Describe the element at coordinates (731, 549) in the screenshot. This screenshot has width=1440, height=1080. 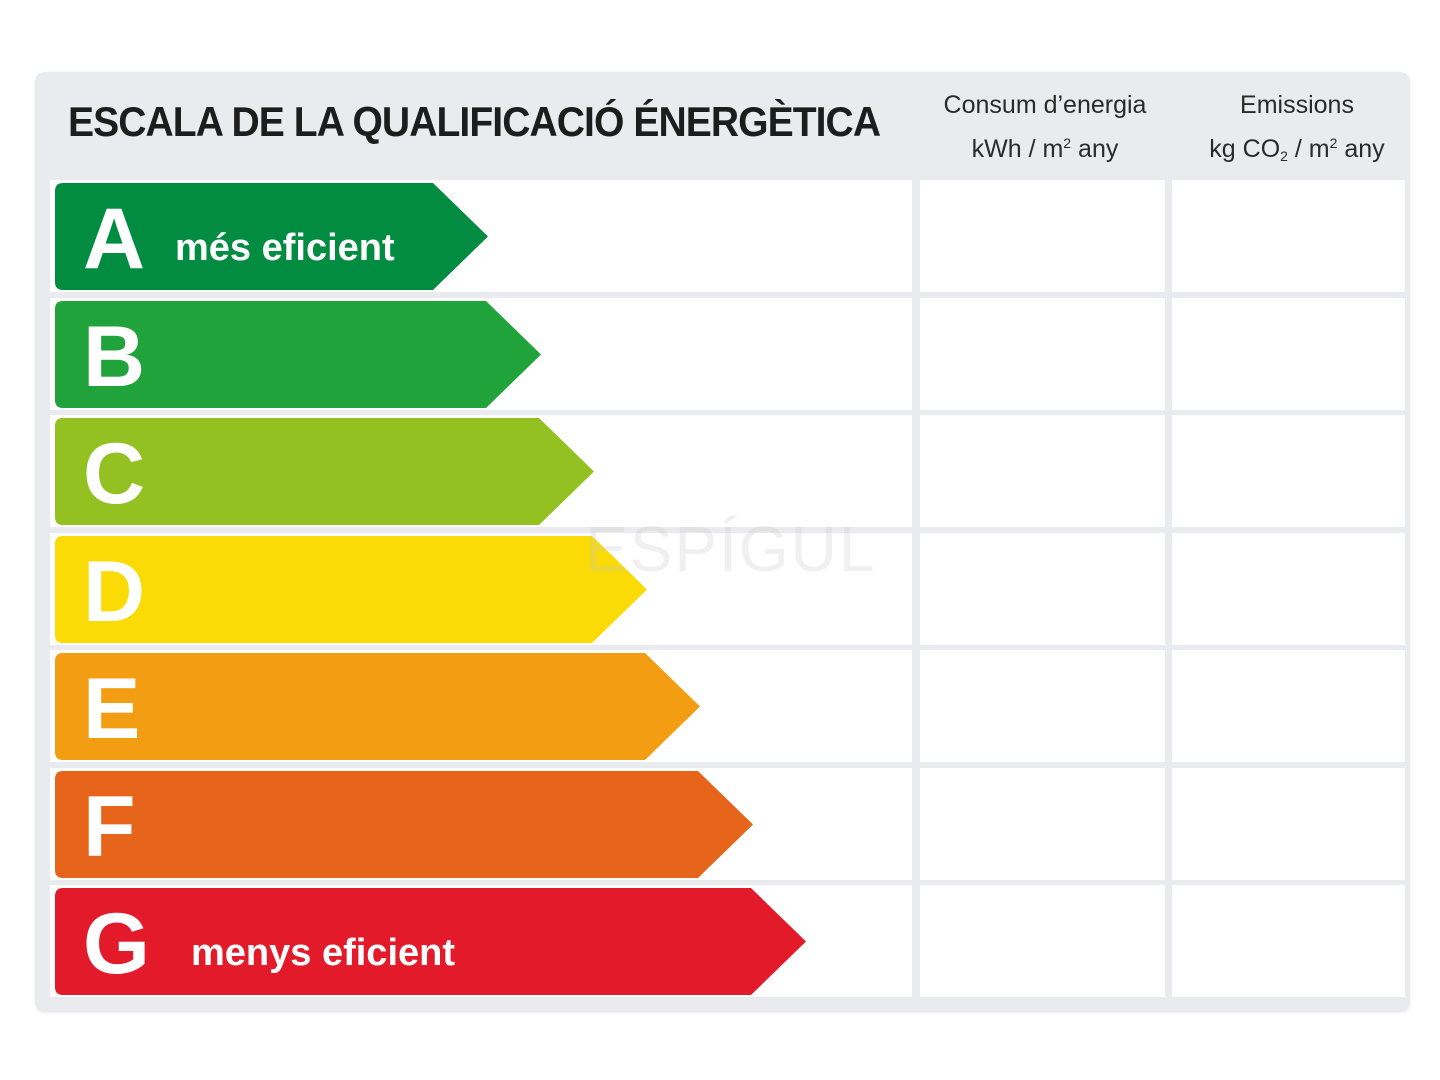
I see `watermark: ESPÍGUL` at that location.